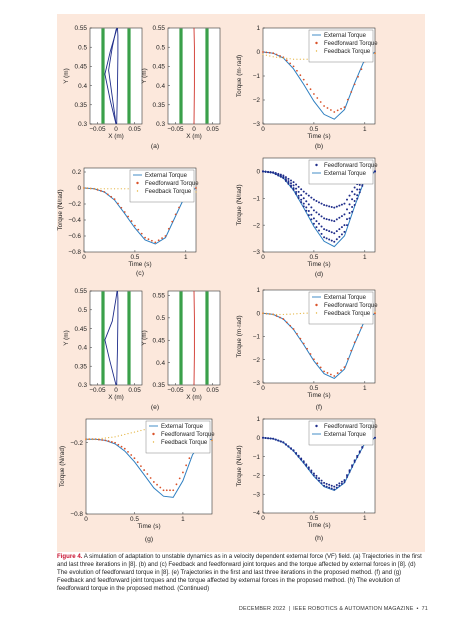 The width and height of the screenshot is (460, 628). I want to click on legend-label: Feedback Torque, so click(184, 443).